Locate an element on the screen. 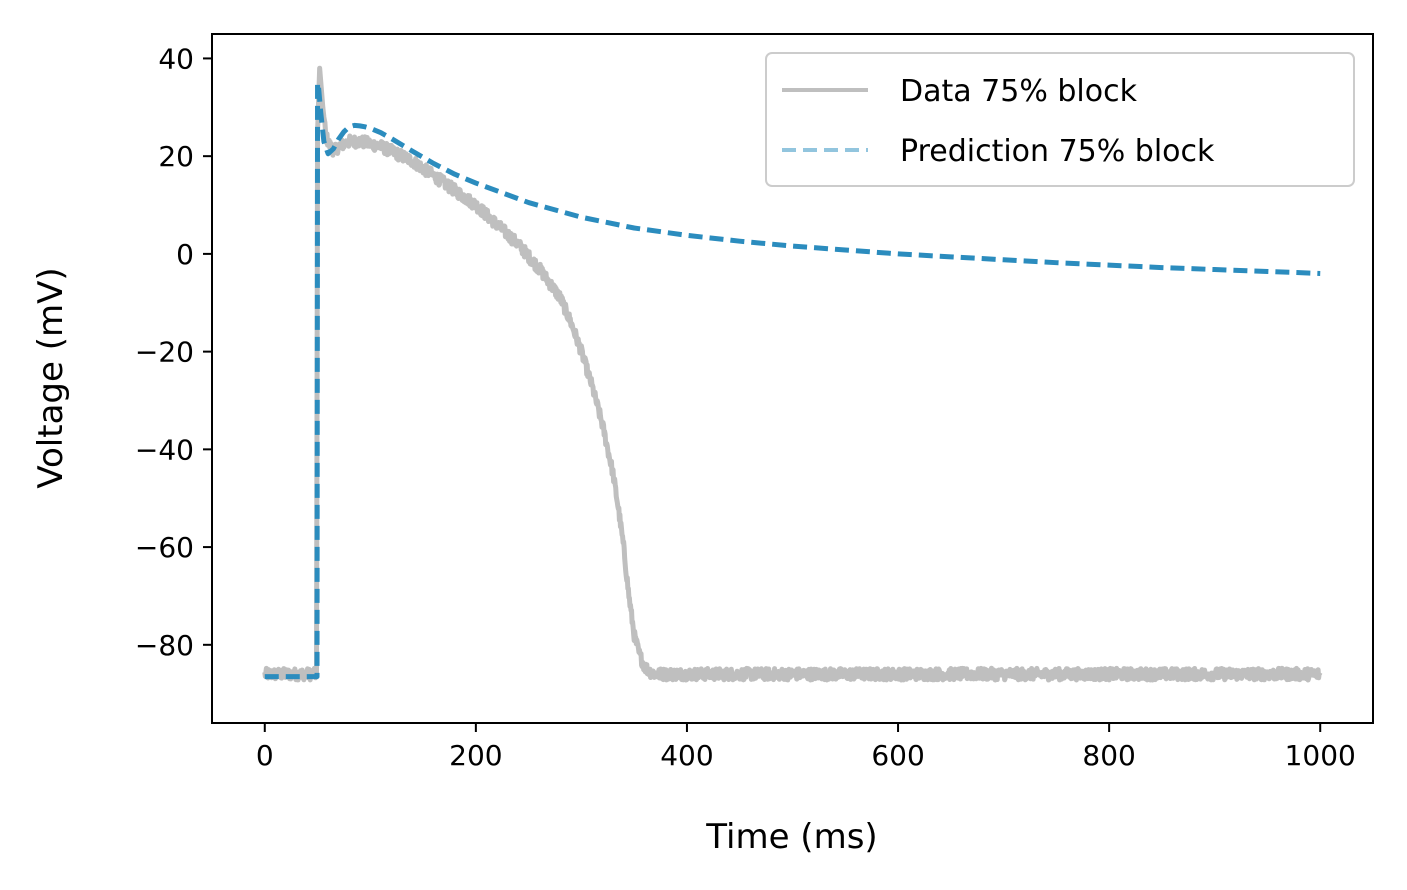  x-tick-label: 600 is located at coordinates (897, 755).